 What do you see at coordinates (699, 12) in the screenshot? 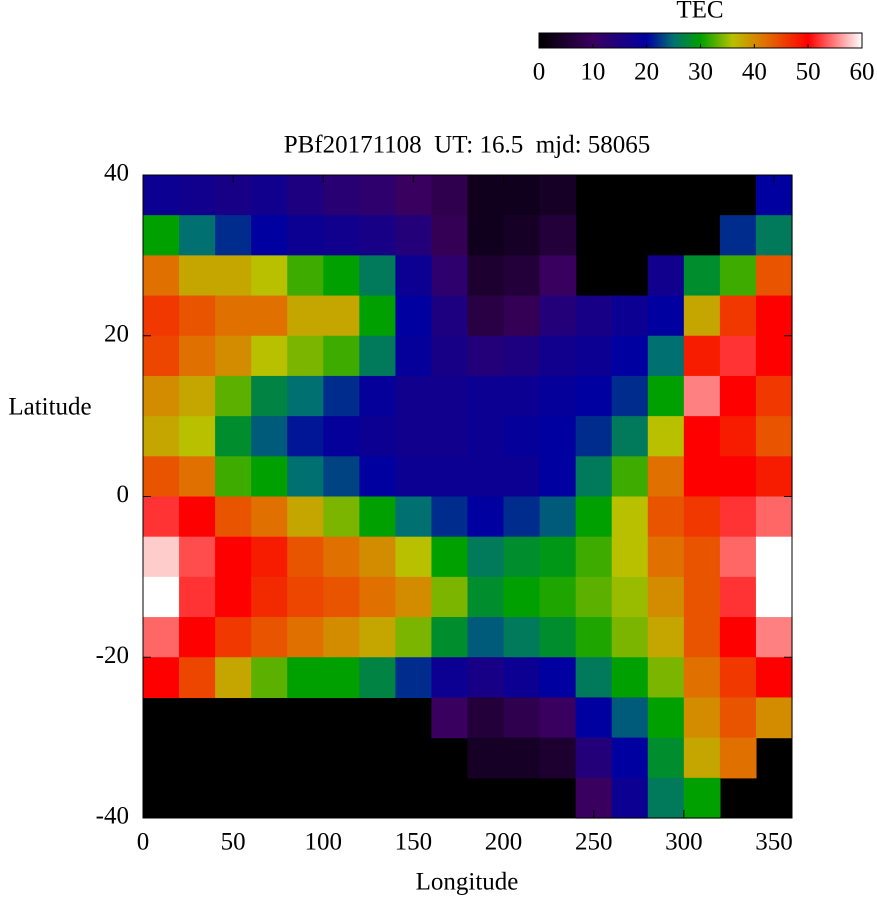
I see `colorbar-label: TEC` at bounding box center [699, 12].